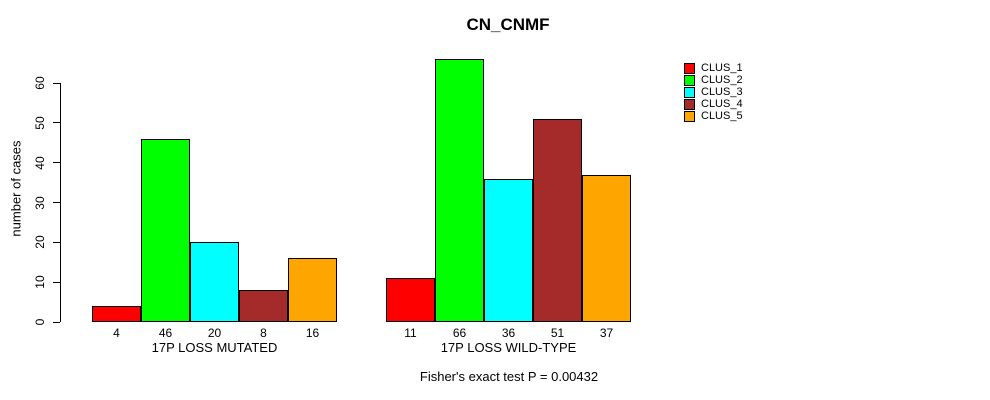 The height and width of the screenshot is (400, 990). I want to click on bar-clus_3-group2, so click(508, 250).